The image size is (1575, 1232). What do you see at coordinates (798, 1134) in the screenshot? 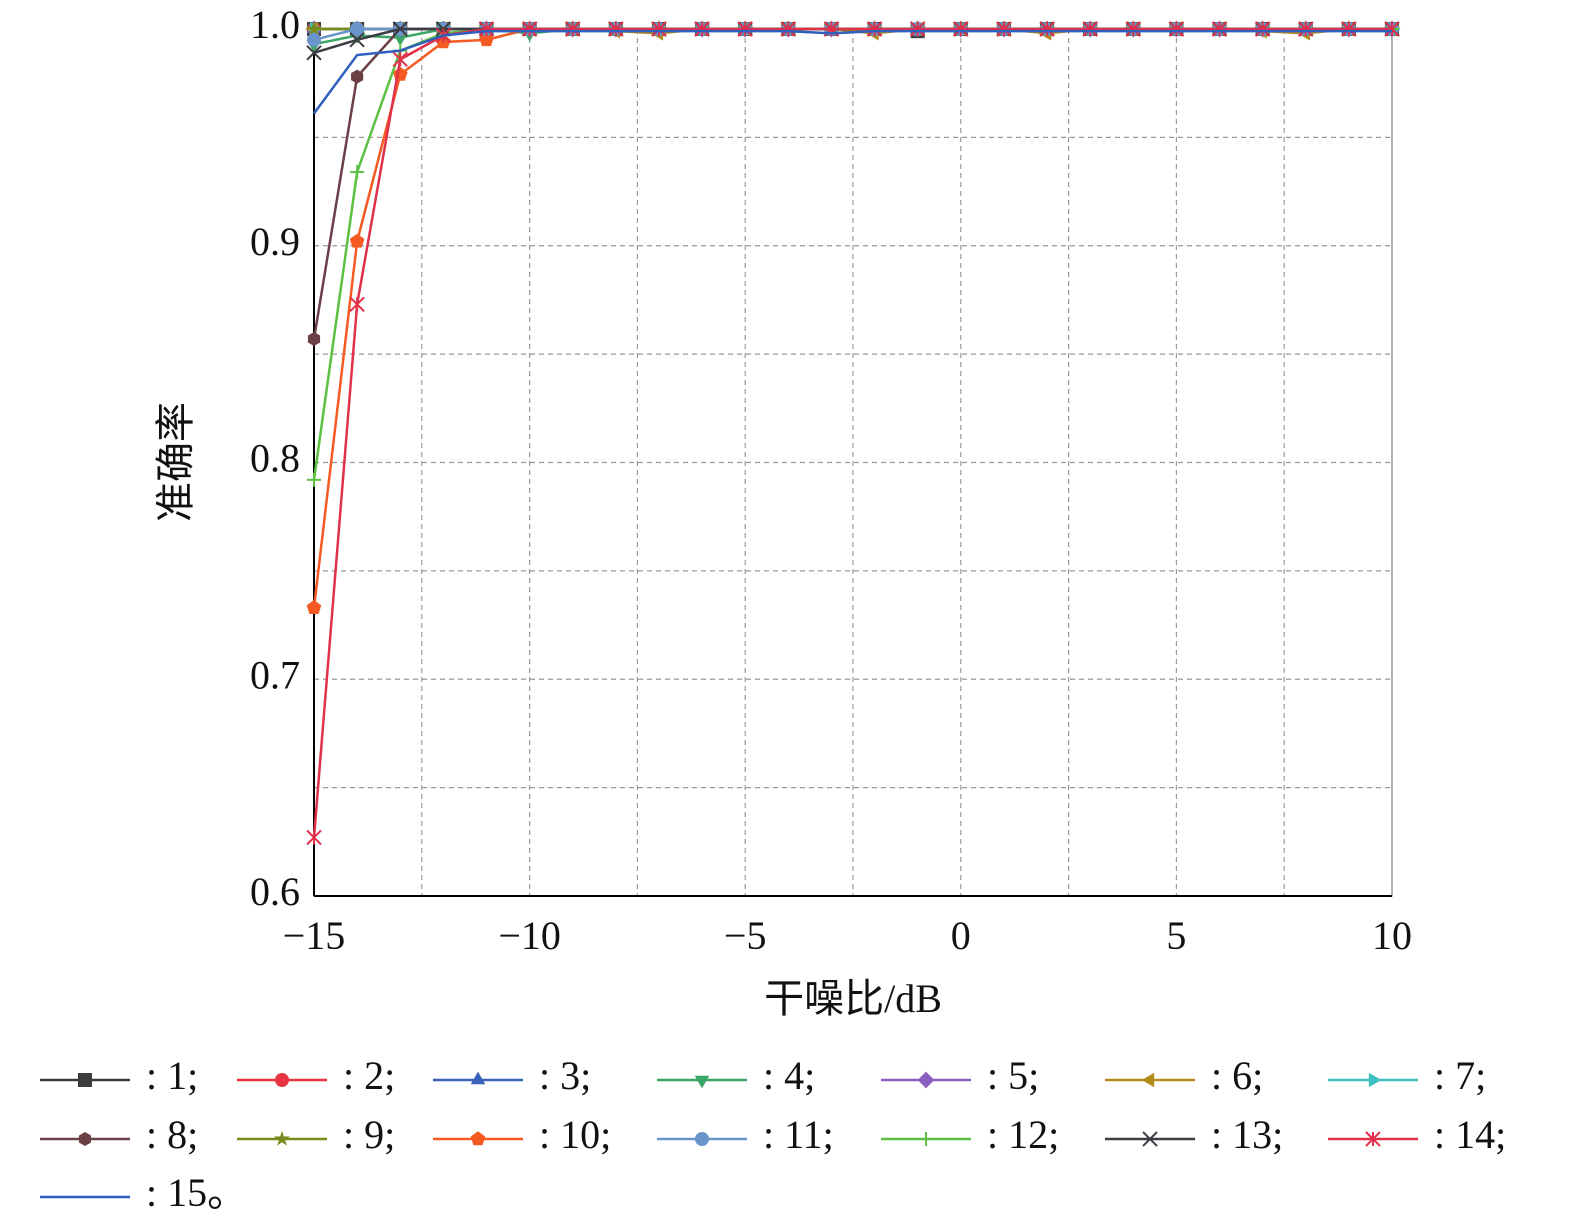
I see `legend-label: : 11;` at bounding box center [798, 1134].